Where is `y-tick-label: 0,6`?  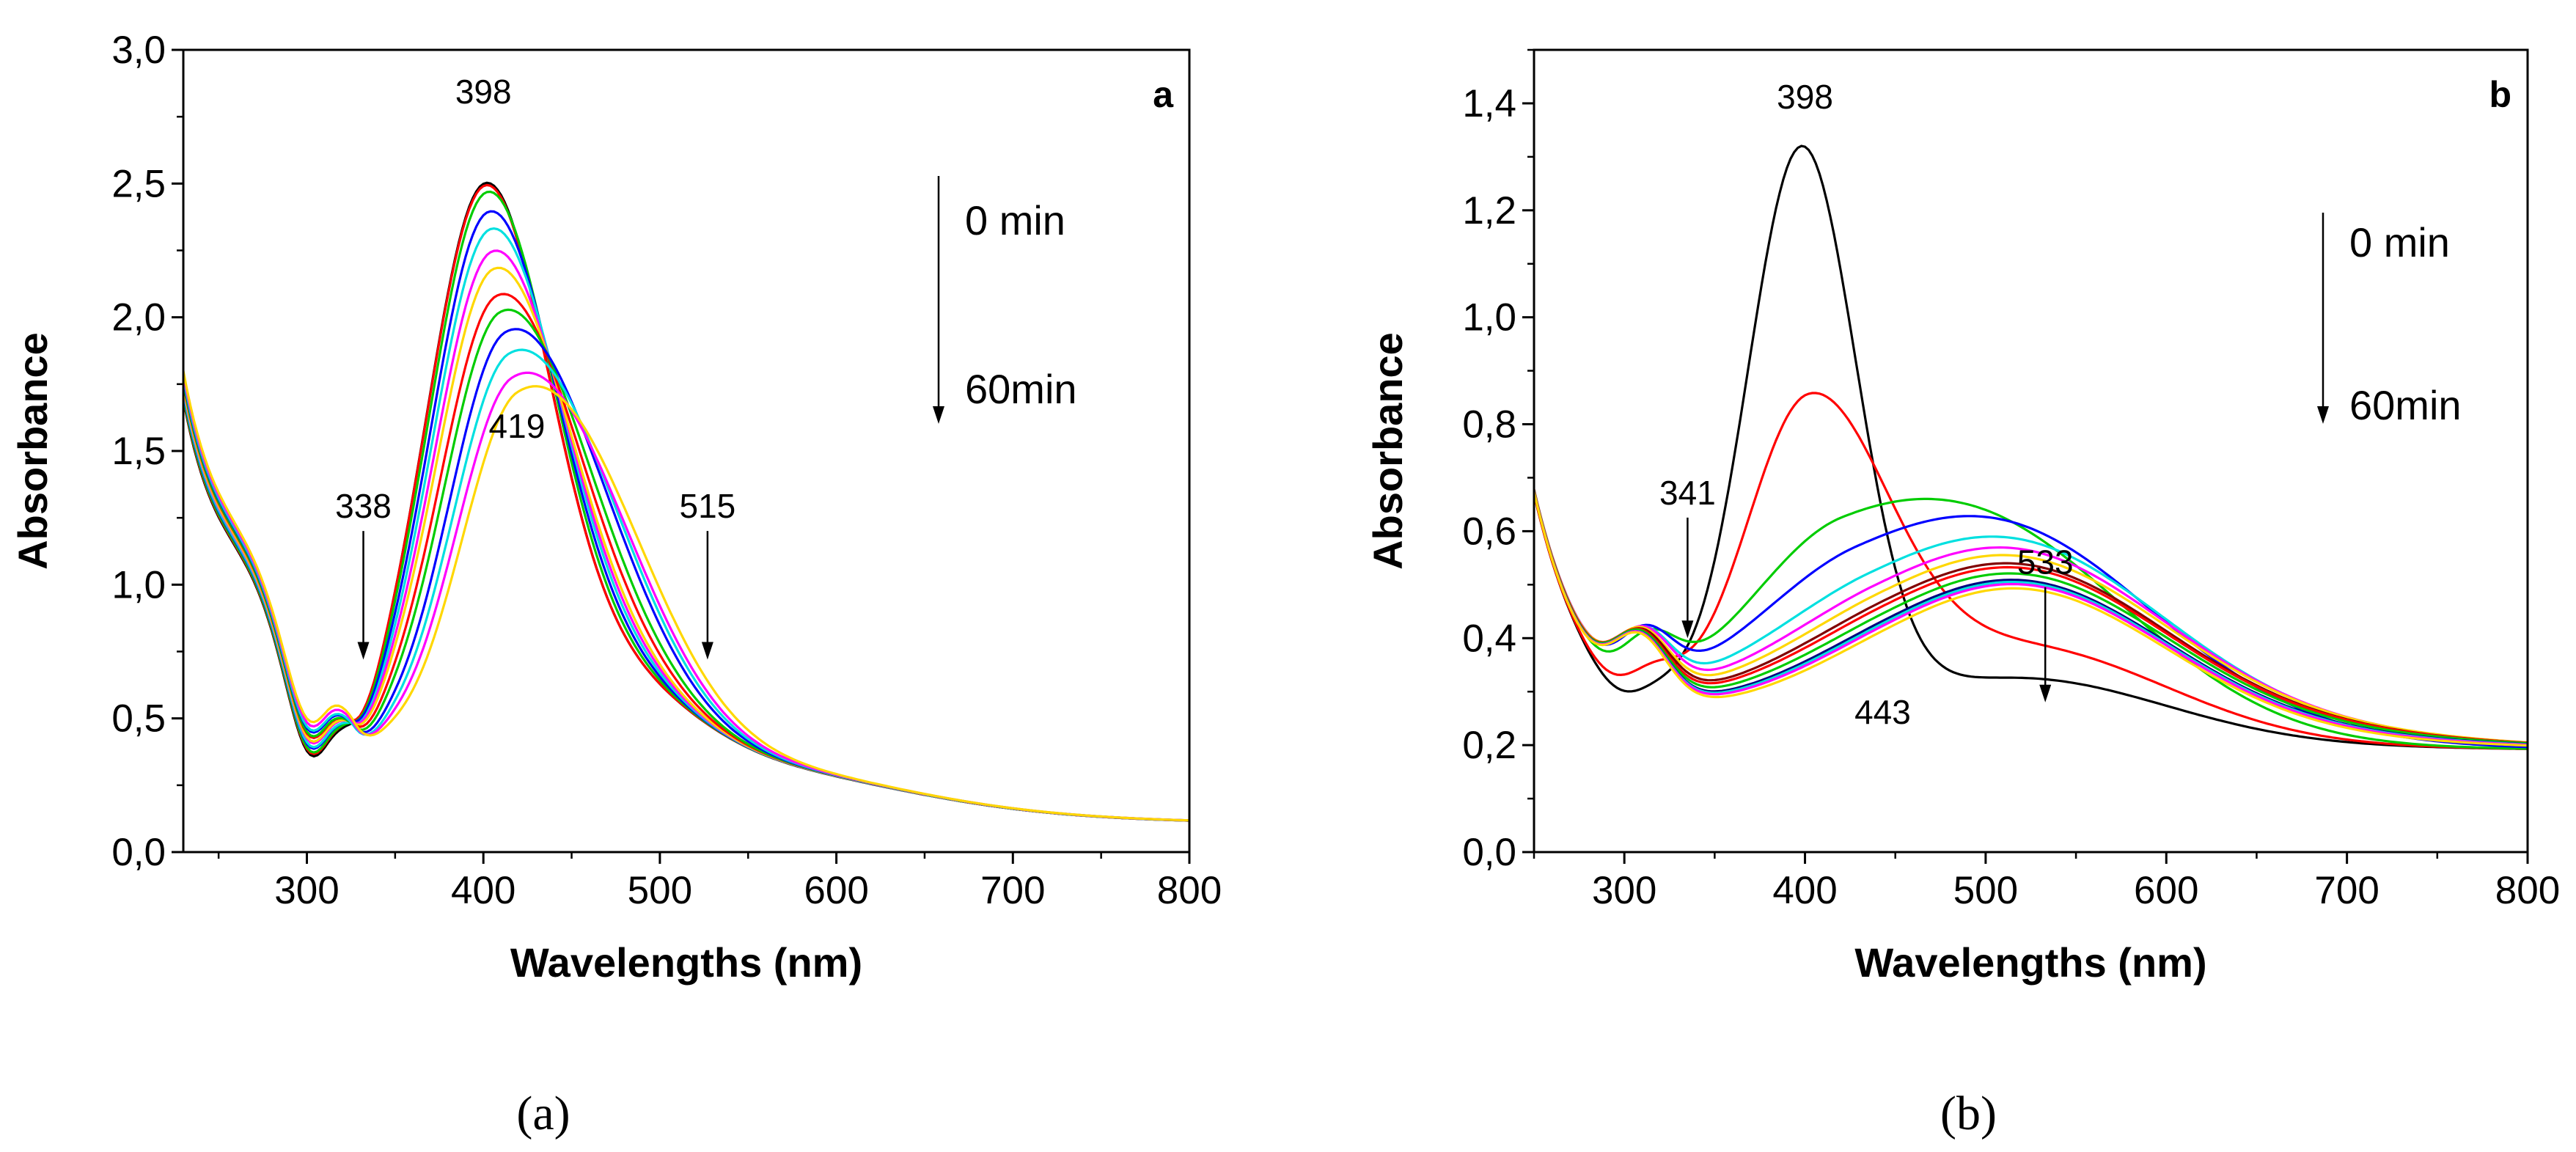 y-tick-label: 0,6 is located at coordinates (1489, 531).